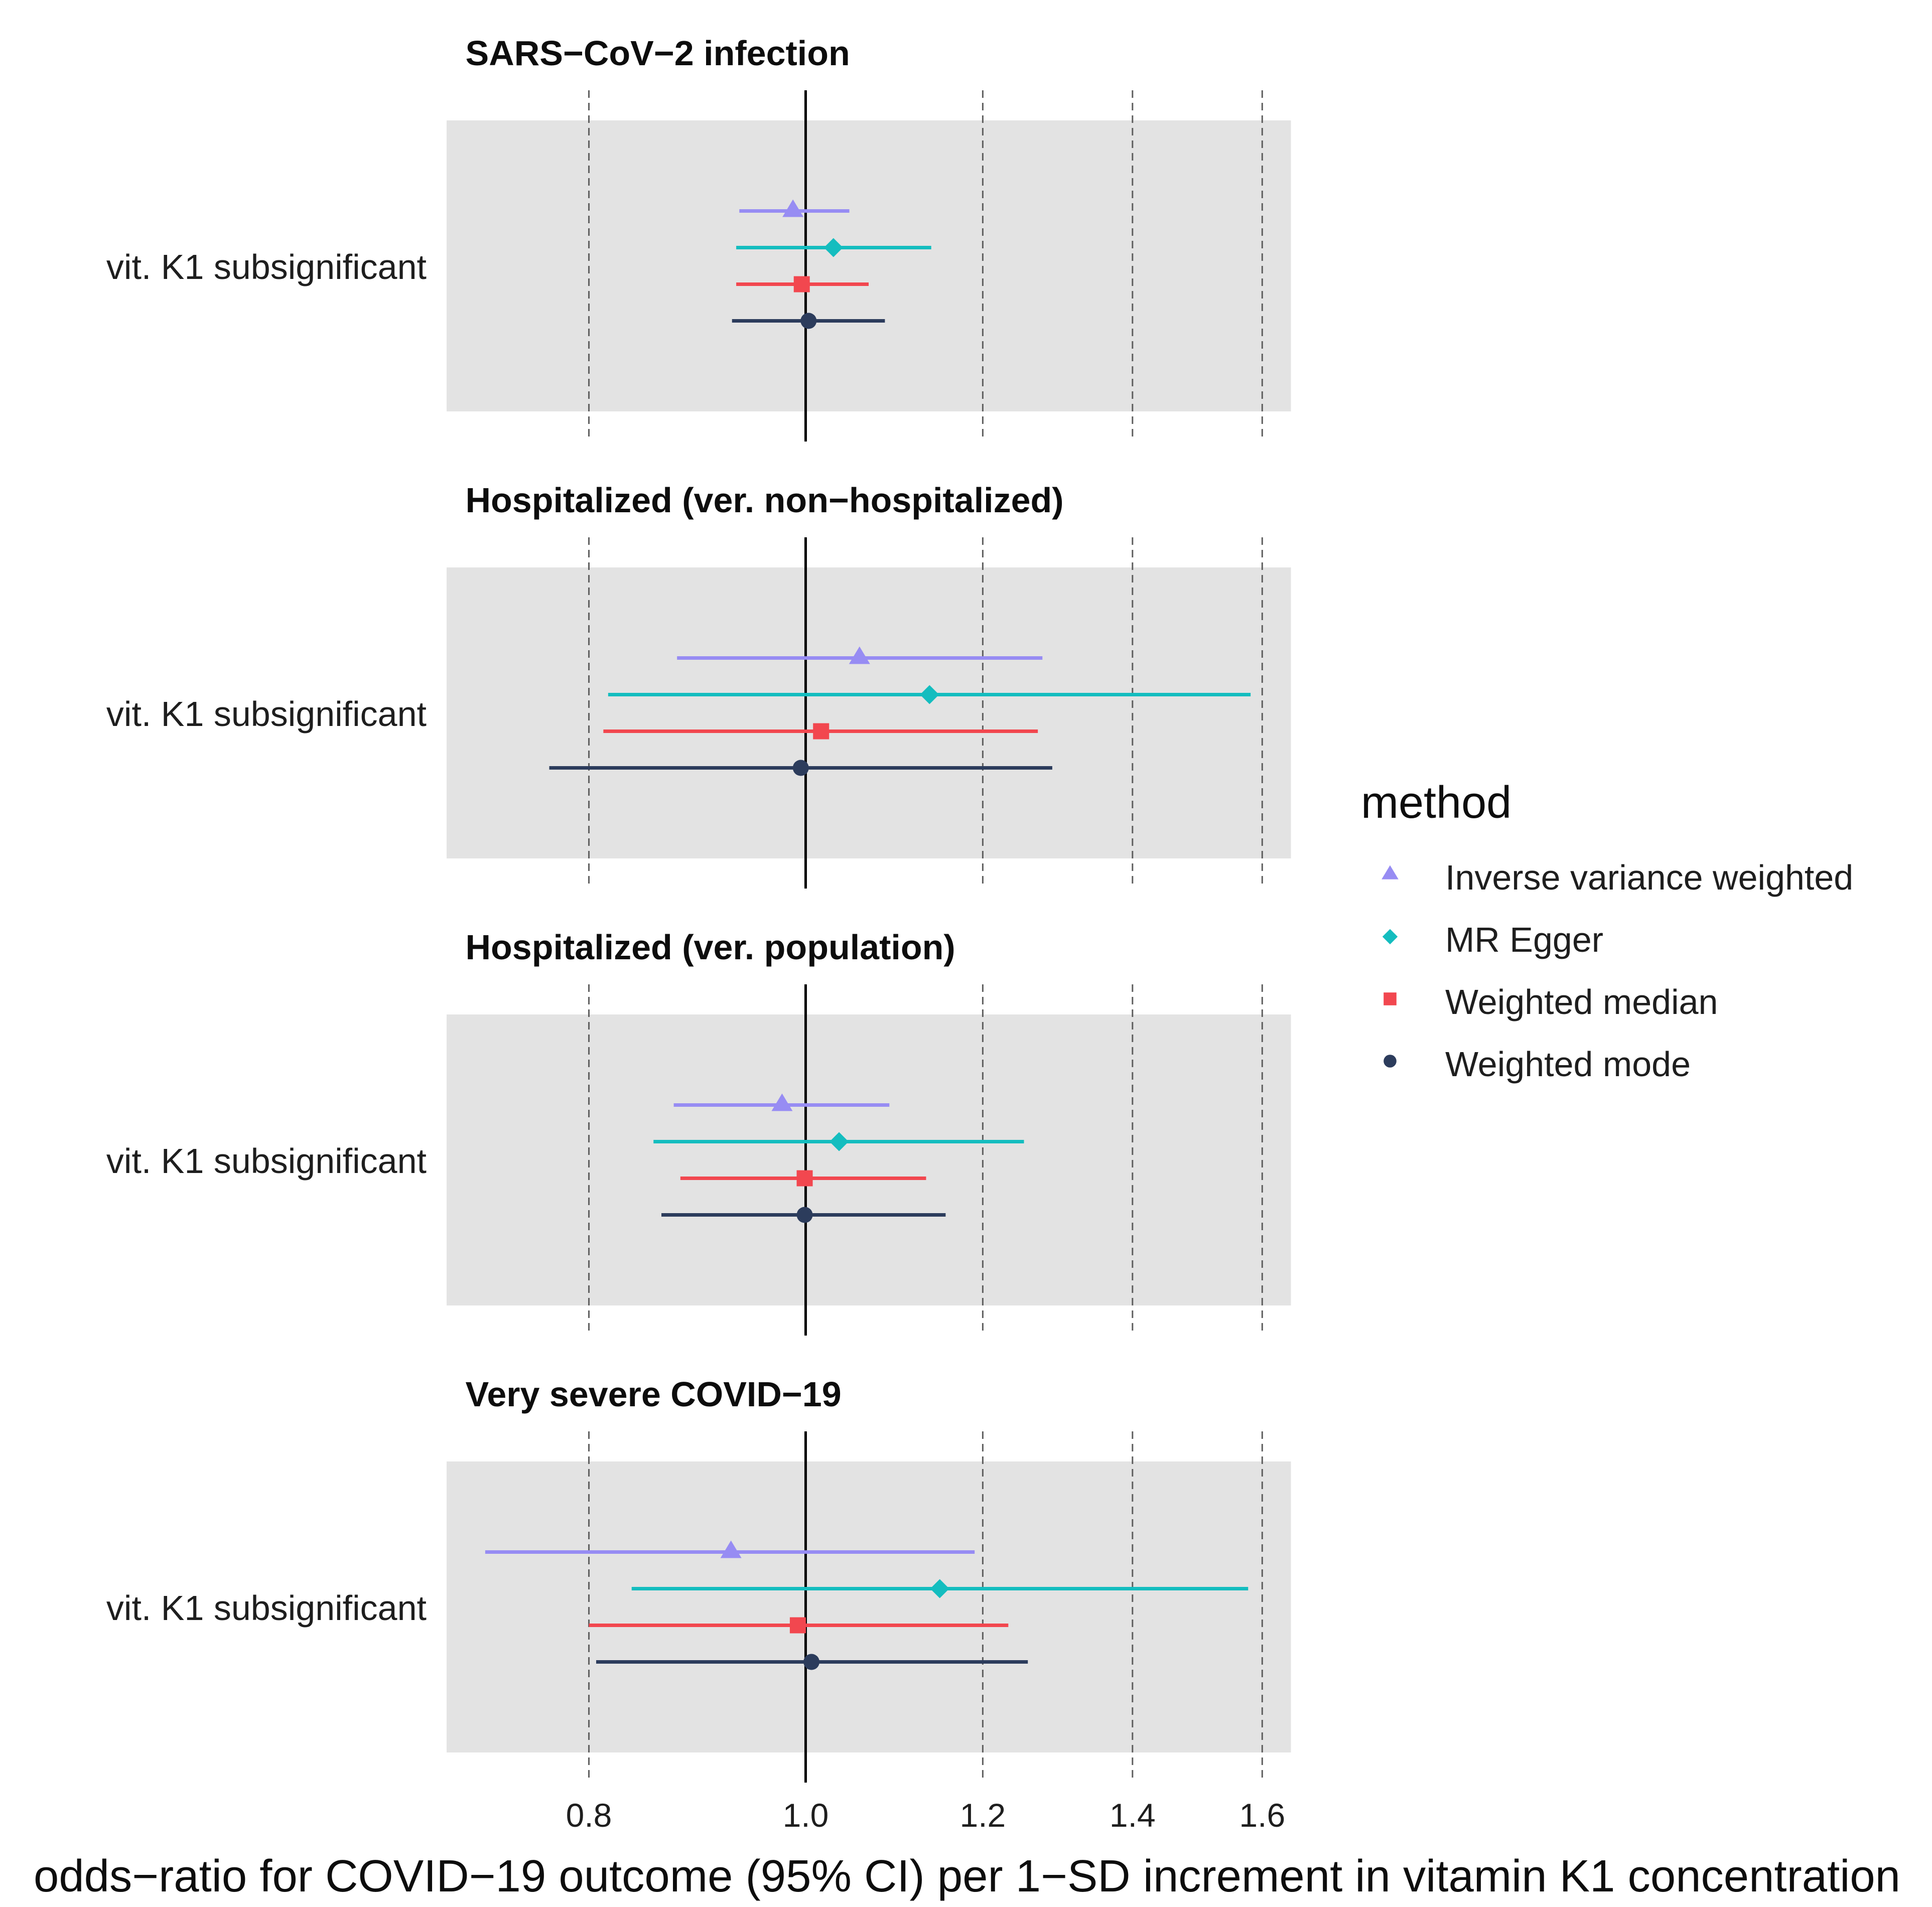 This screenshot has width=1932, height=1907. I want to click on legend-item: MR Egger, so click(1492, 939).